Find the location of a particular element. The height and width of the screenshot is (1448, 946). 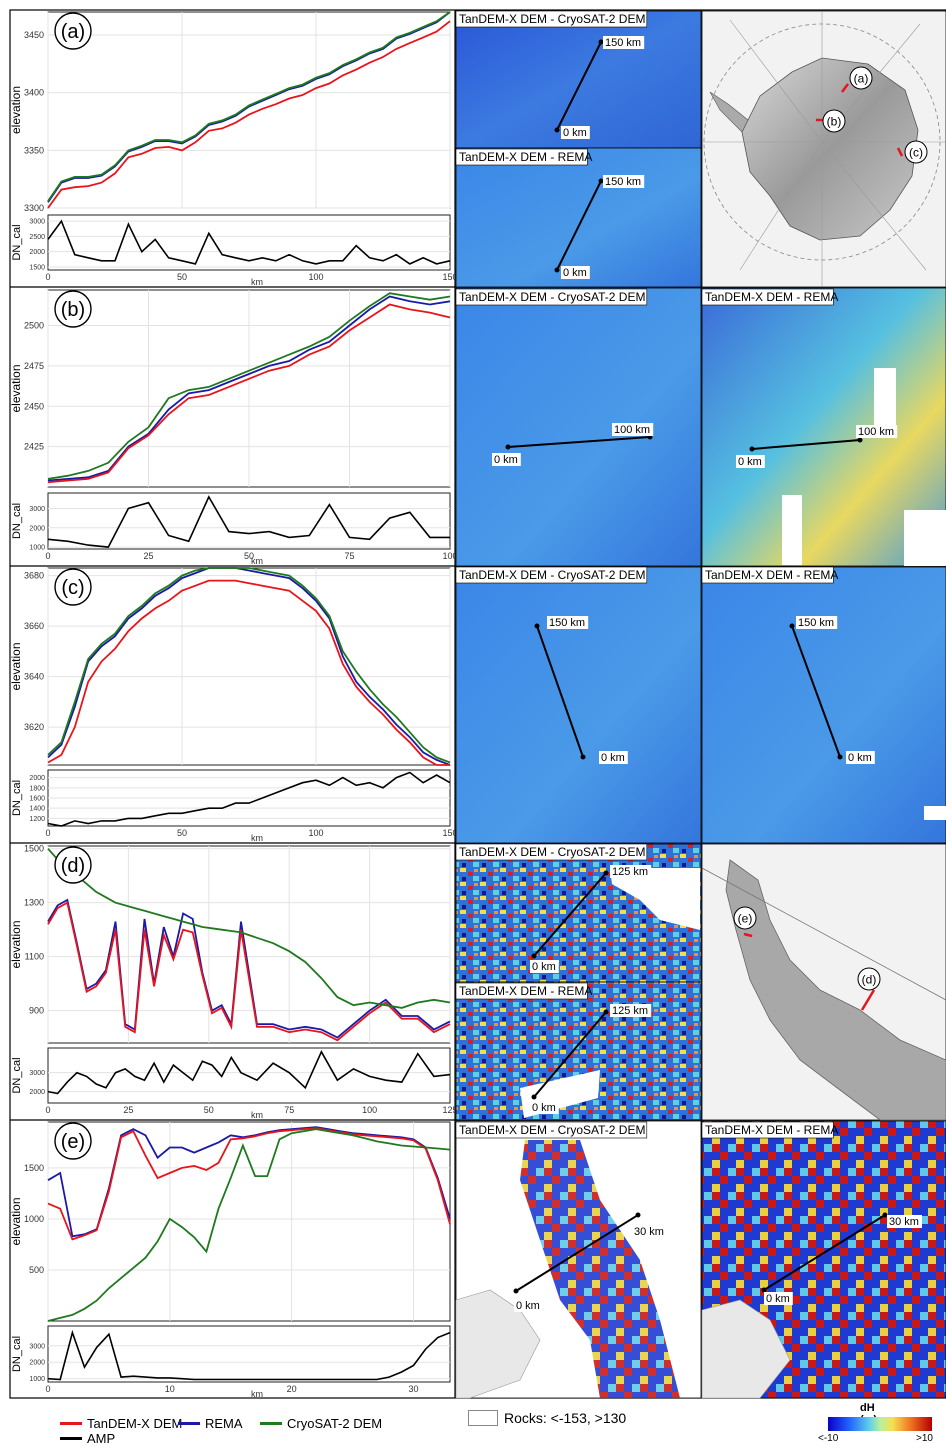

antarctic-peninsula-shape is located at coordinates (729, 112).